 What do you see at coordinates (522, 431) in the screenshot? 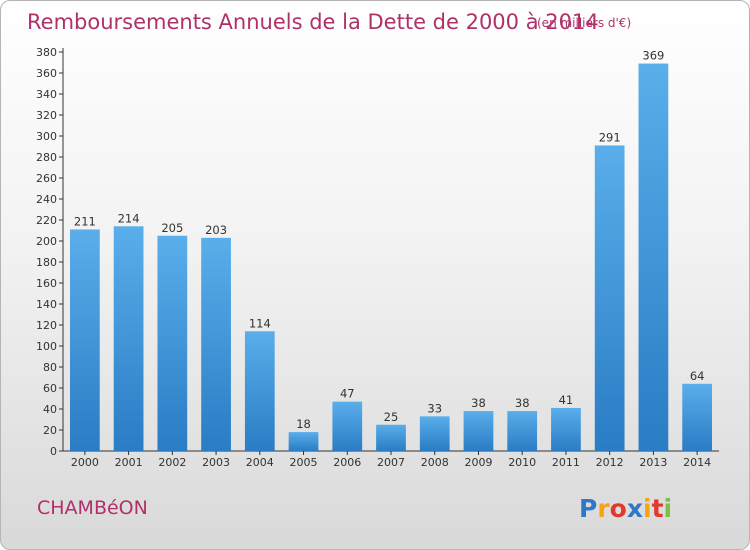
I see `bar-2010` at bounding box center [522, 431].